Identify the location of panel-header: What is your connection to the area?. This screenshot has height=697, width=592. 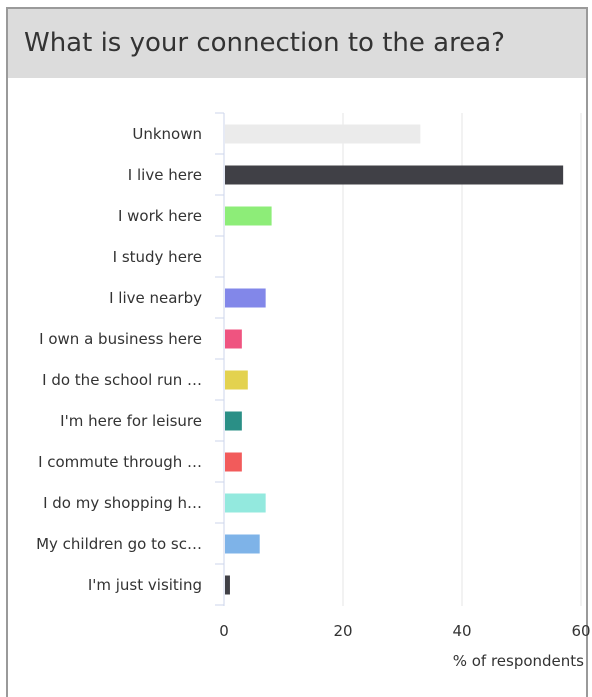
(297, 43).